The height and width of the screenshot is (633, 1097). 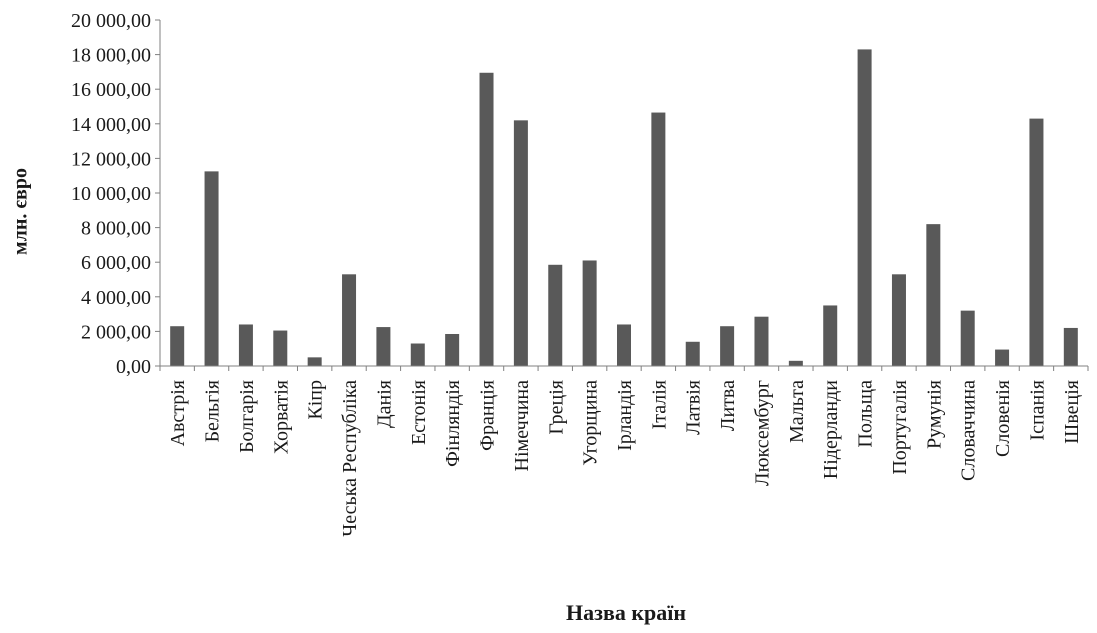 What do you see at coordinates (116, 263) in the screenshot?
I see `y-tick-label: 6 000,00` at bounding box center [116, 263].